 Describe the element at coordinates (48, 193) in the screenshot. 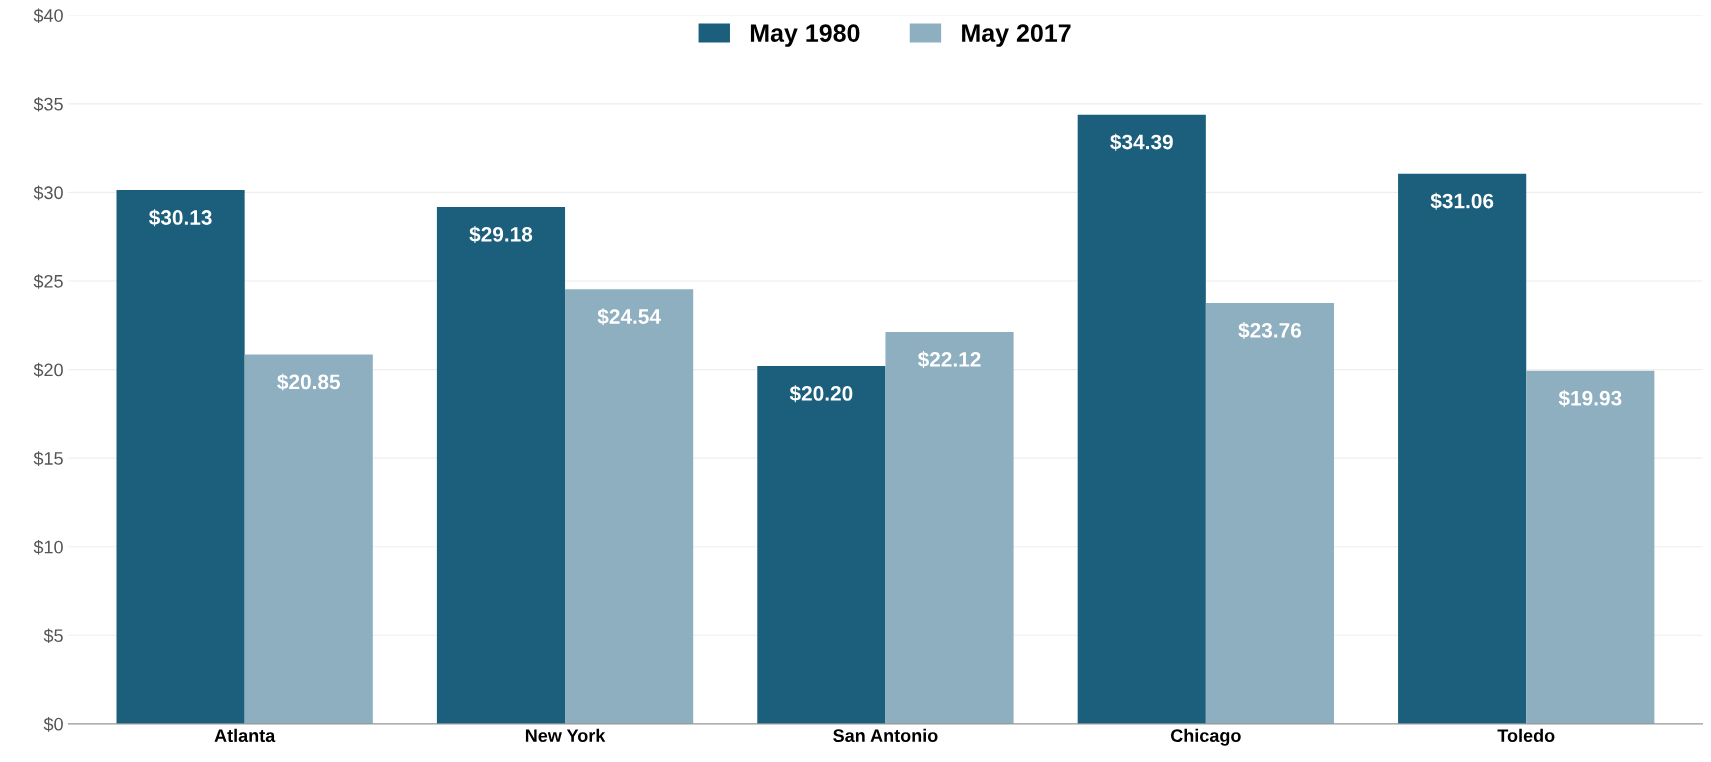

I see `y-tick-label: $30` at that location.